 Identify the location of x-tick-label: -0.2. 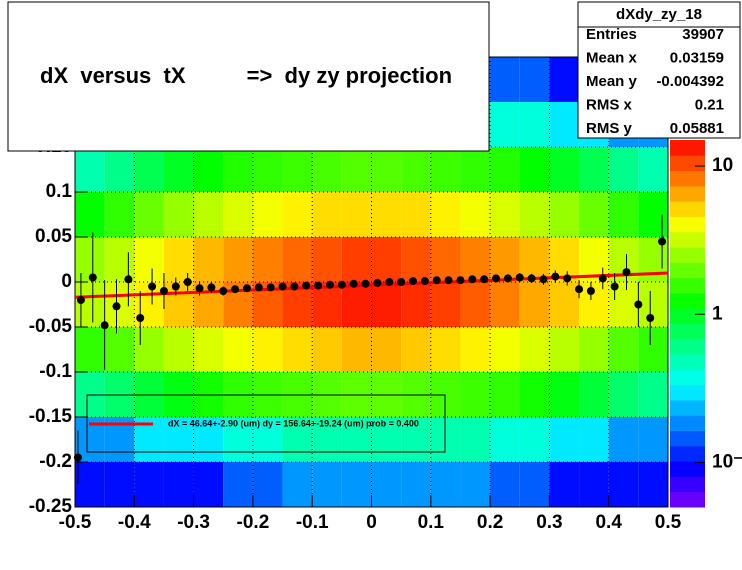
(253, 522).